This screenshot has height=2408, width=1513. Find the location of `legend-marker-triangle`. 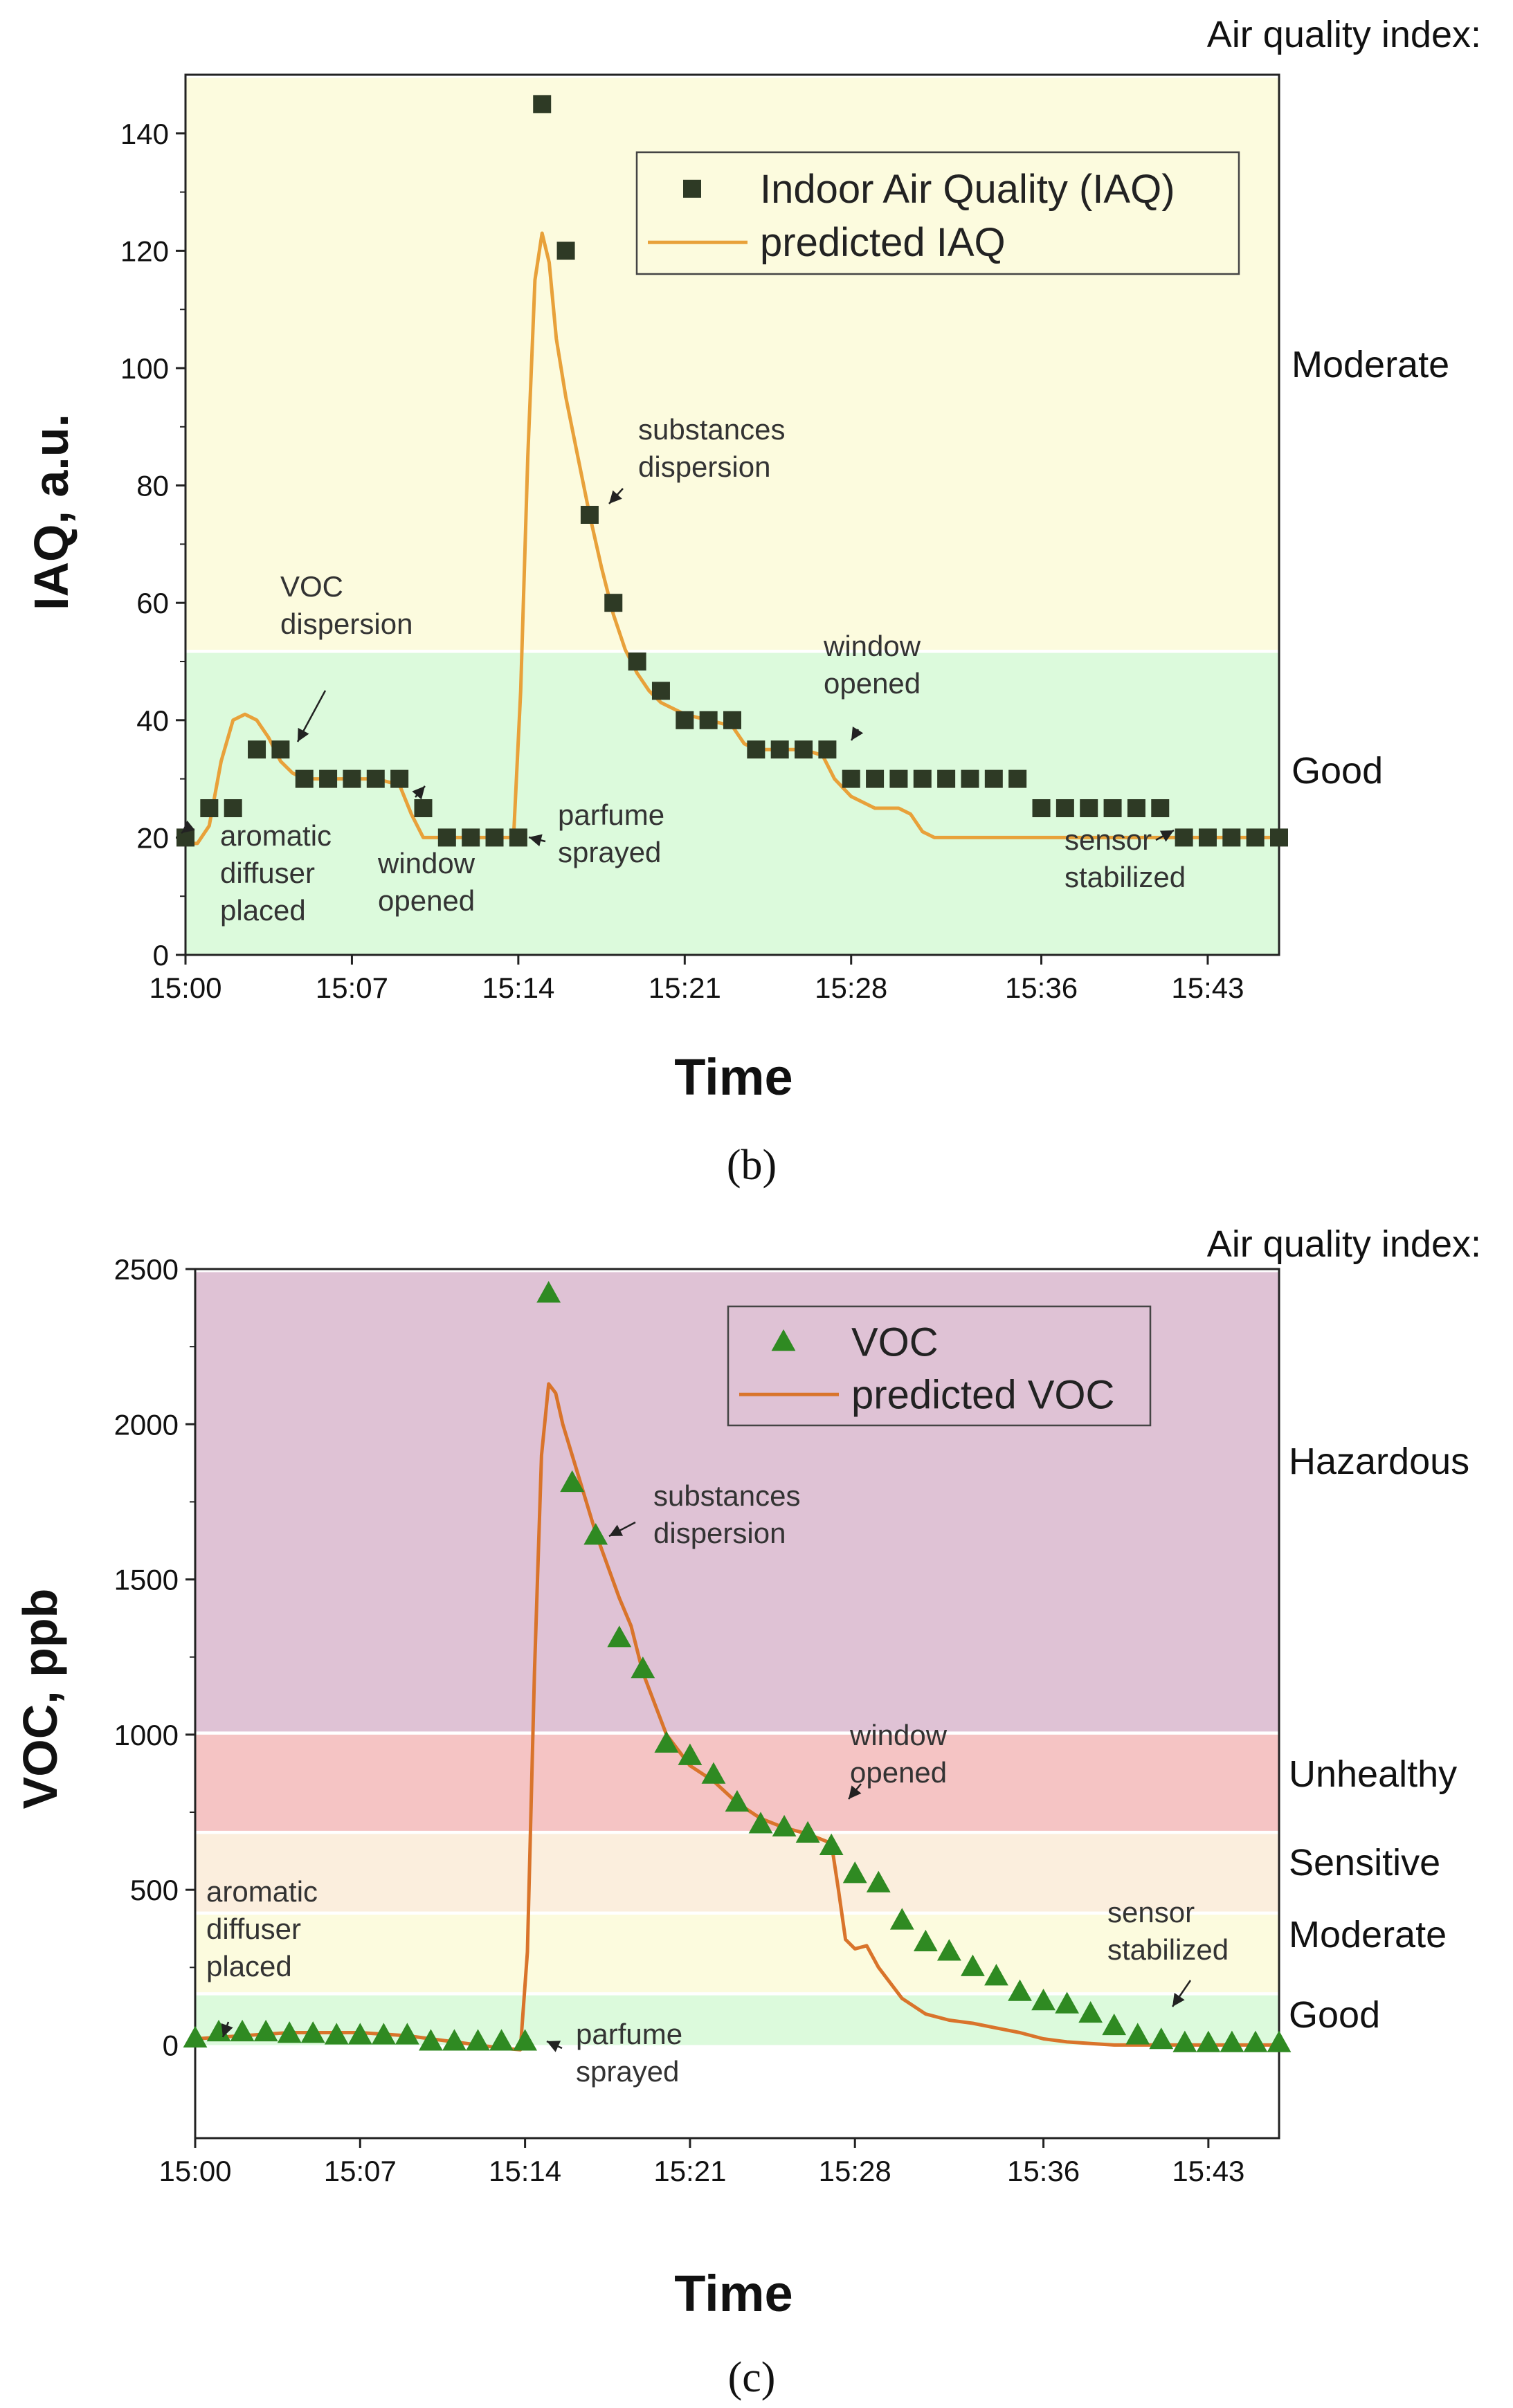

legend-marker-triangle is located at coordinates (783, 1340).